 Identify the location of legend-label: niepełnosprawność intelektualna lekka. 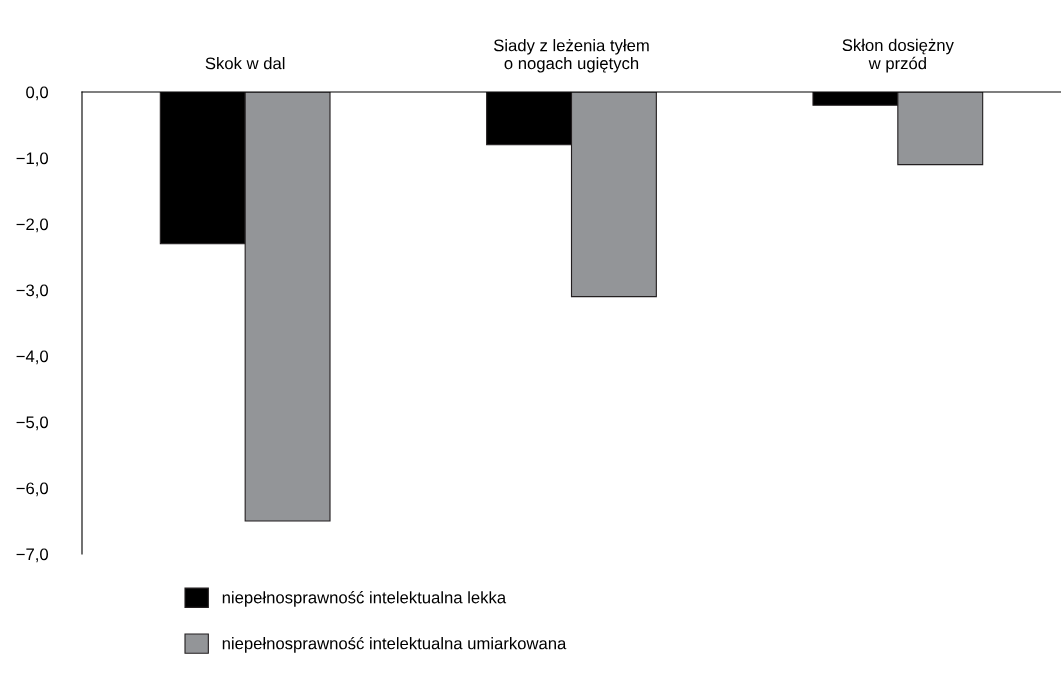
(364, 598).